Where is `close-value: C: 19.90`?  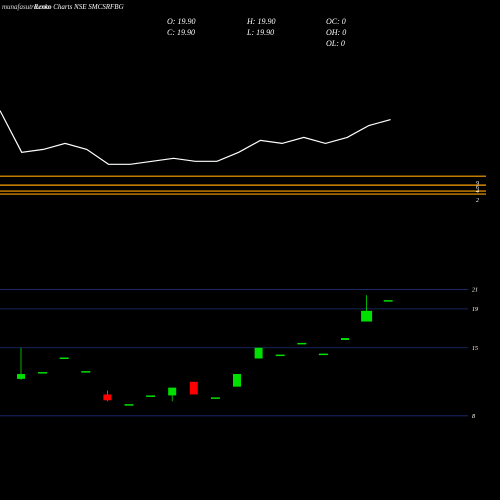 close-value: C: 19.90 is located at coordinates (181, 32).